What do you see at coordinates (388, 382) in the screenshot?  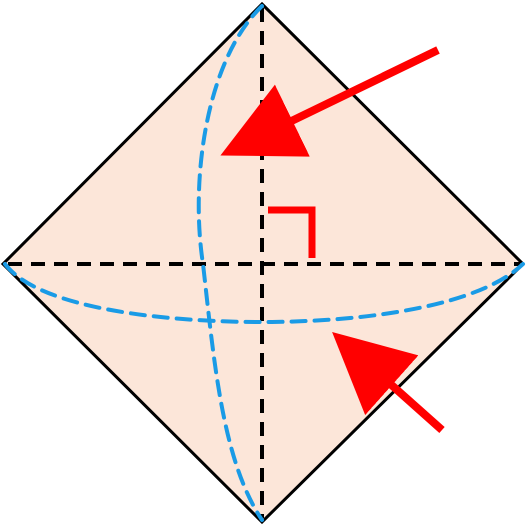 I see `arrow-to-horizontal-ellipse` at bounding box center [388, 382].